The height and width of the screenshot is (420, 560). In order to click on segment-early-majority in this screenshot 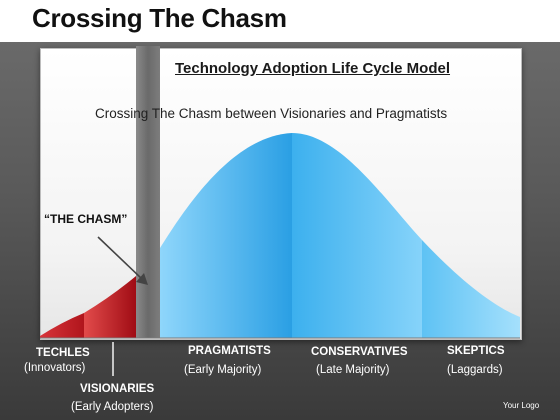, I will do `click(226, 235)`.